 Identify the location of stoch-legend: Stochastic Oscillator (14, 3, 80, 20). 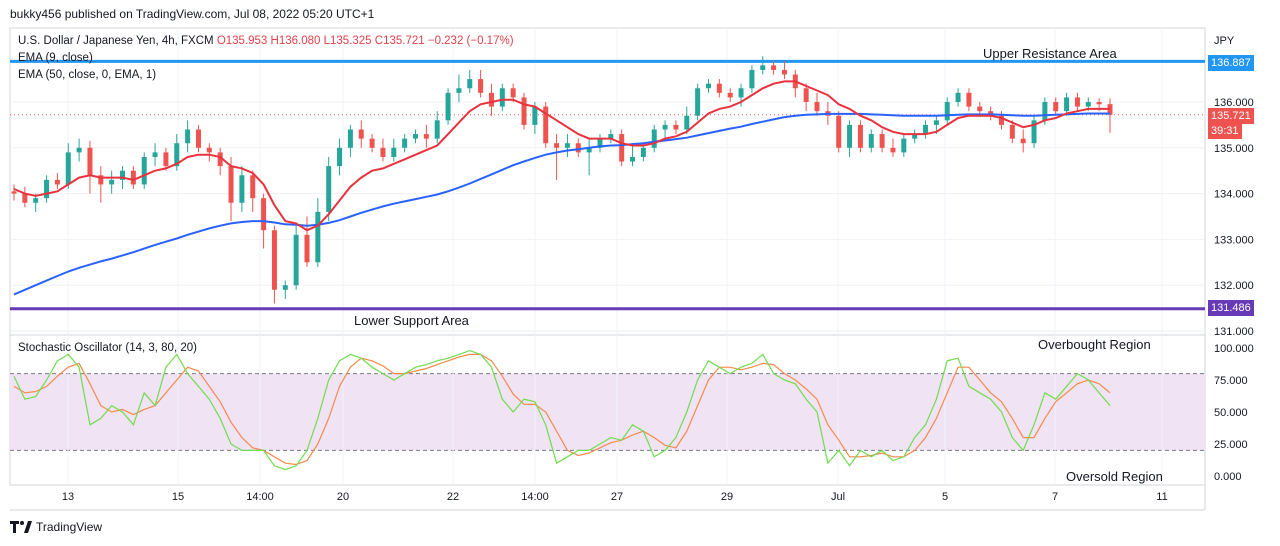
(107, 348).